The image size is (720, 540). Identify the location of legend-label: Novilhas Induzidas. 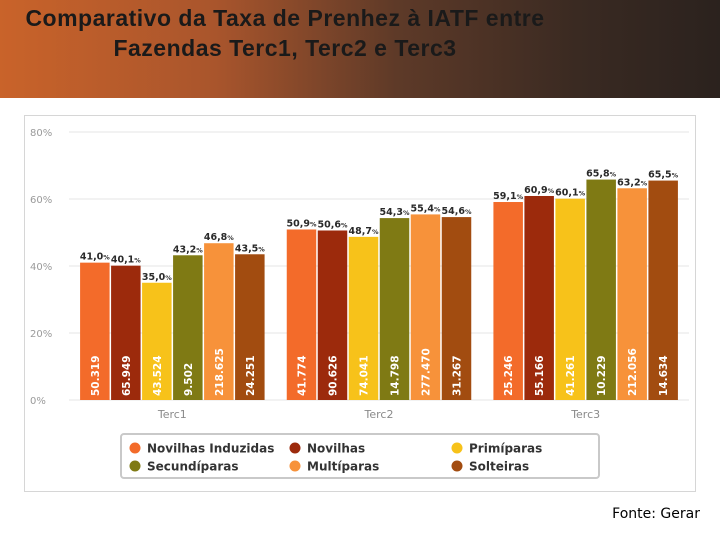
(210, 449).